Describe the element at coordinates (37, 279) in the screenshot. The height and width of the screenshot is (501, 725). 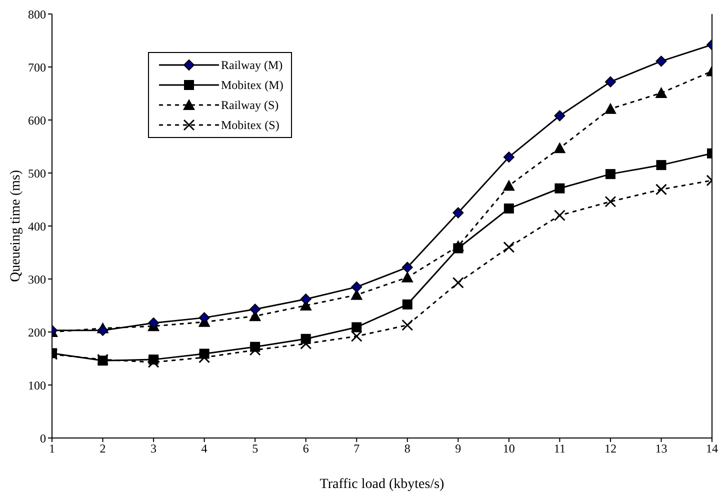
I see `y-tick-label: 300` at that location.